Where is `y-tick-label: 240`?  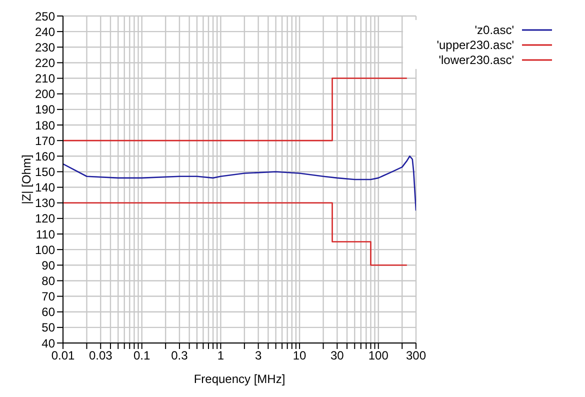
y-tick-label: 240 is located at coordinates (45, 31).